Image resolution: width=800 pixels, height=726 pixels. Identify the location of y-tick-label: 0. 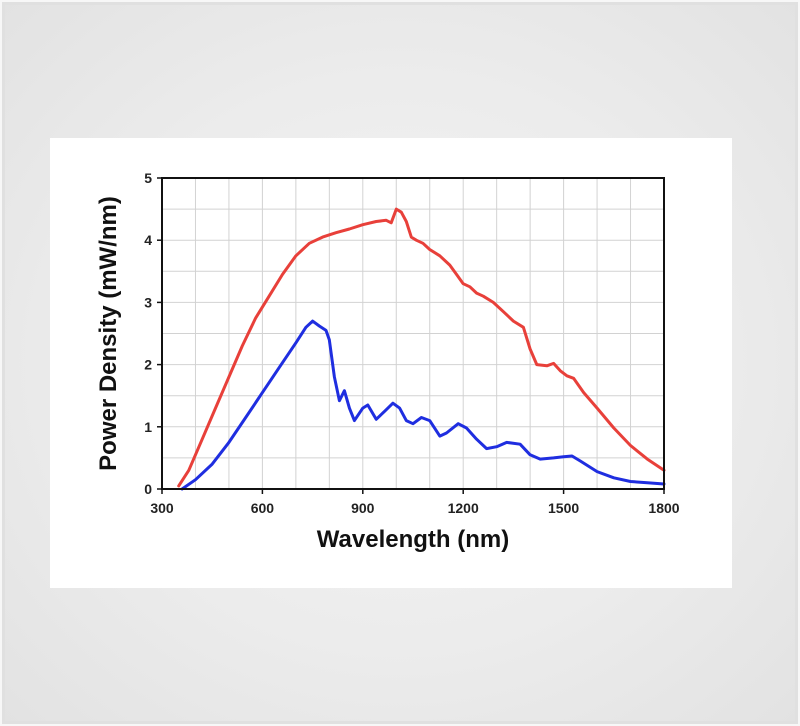
(148, 489).